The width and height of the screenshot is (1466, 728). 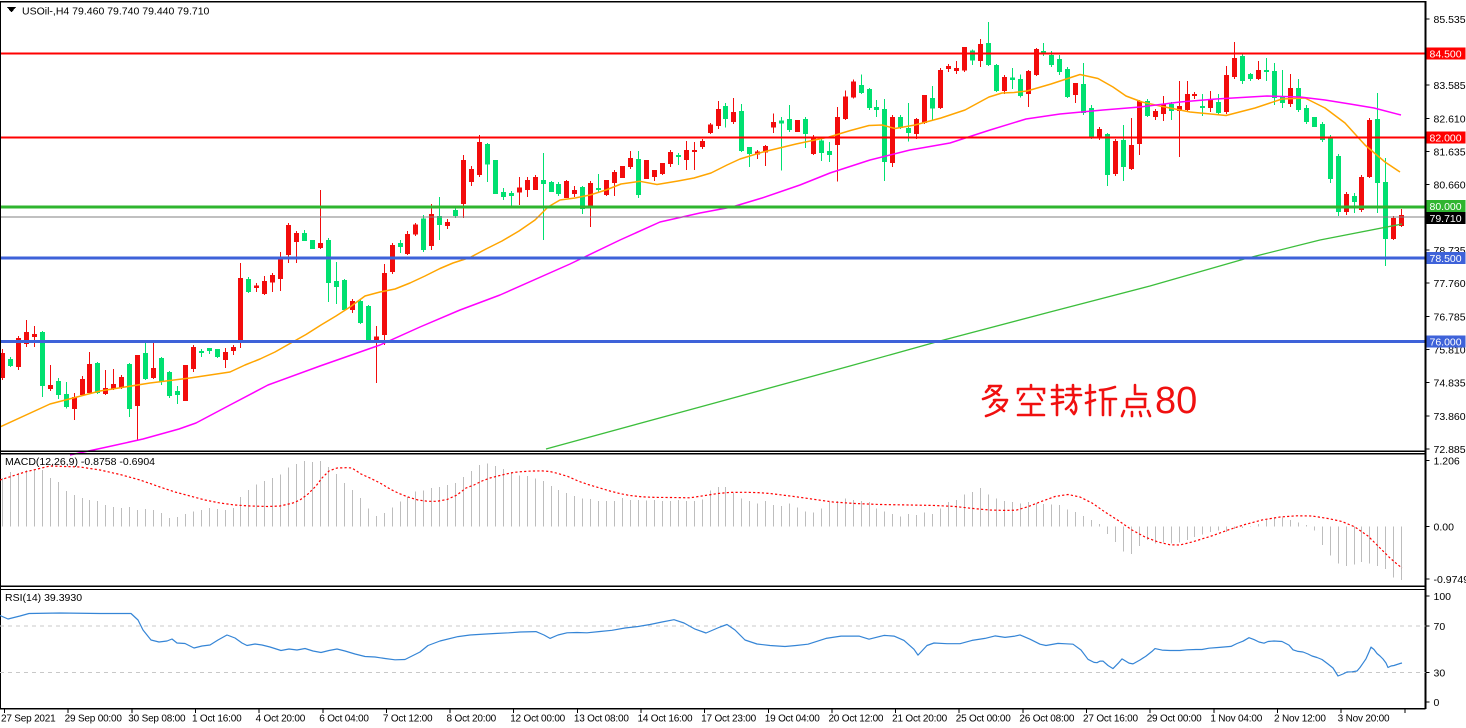 I want to click on svg-text: 1 Nov 04:00, so click(x=1236, y=719).